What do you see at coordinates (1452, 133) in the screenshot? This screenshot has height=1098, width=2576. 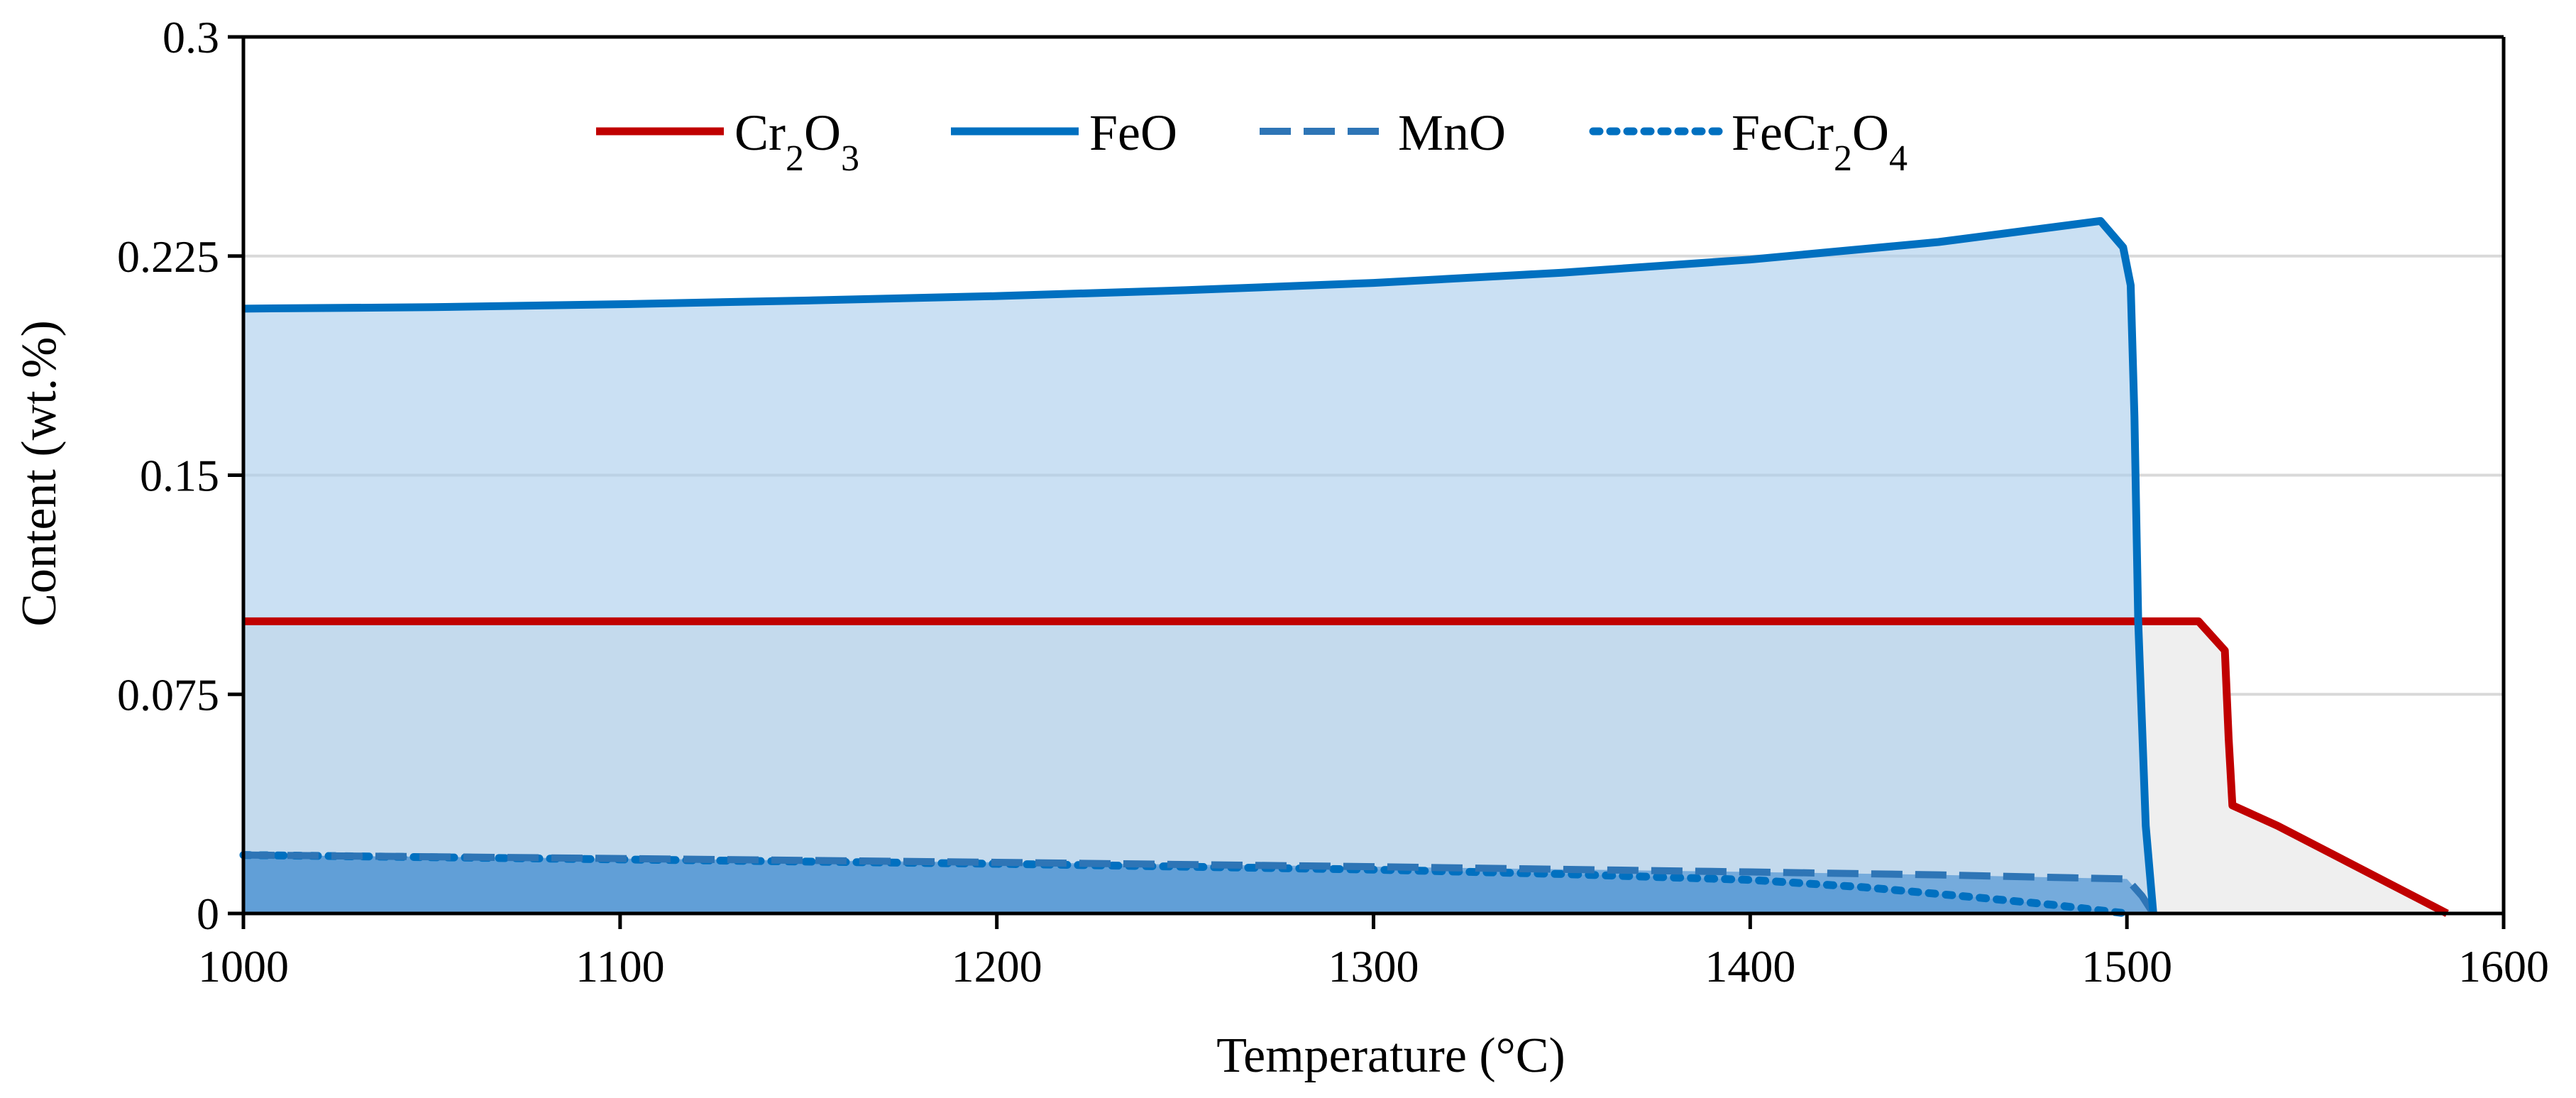 I see `legend-label-mno: MnO` at bounding box center [1452, 133].